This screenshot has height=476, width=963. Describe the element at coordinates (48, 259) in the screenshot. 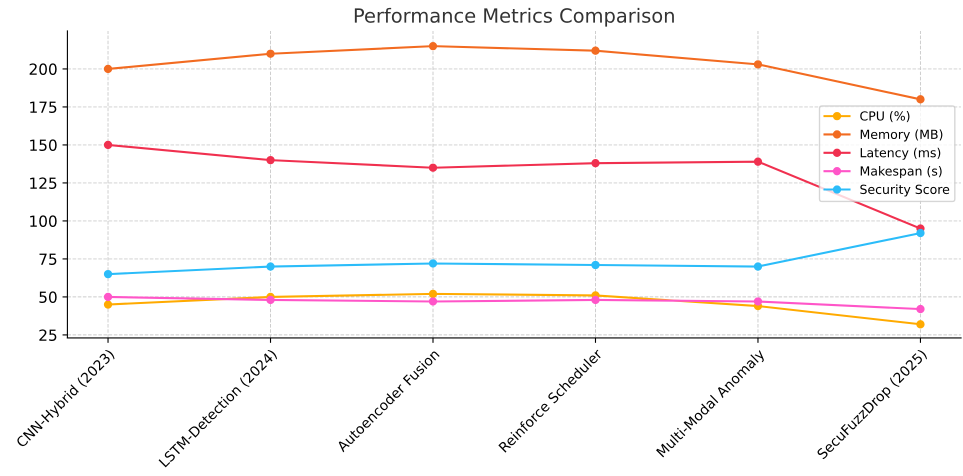

I see `y-tick-label: 75` at that location.